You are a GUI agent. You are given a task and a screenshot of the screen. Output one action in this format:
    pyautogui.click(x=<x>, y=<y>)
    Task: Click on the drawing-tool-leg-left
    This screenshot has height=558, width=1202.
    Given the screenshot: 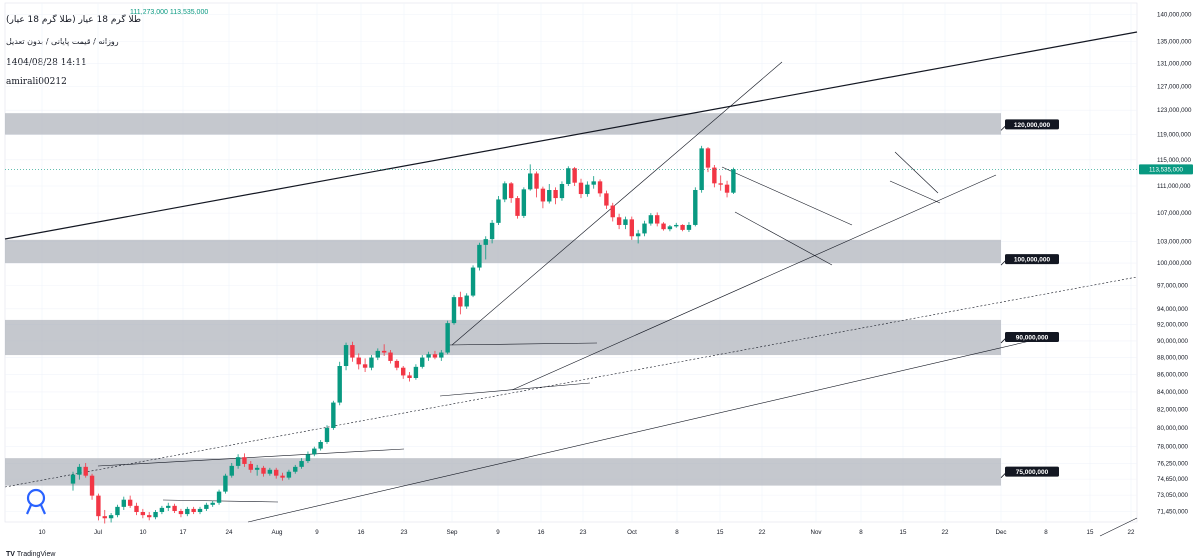 What is the action you would take?
    pyautogui.click(x=29, y=509)
    